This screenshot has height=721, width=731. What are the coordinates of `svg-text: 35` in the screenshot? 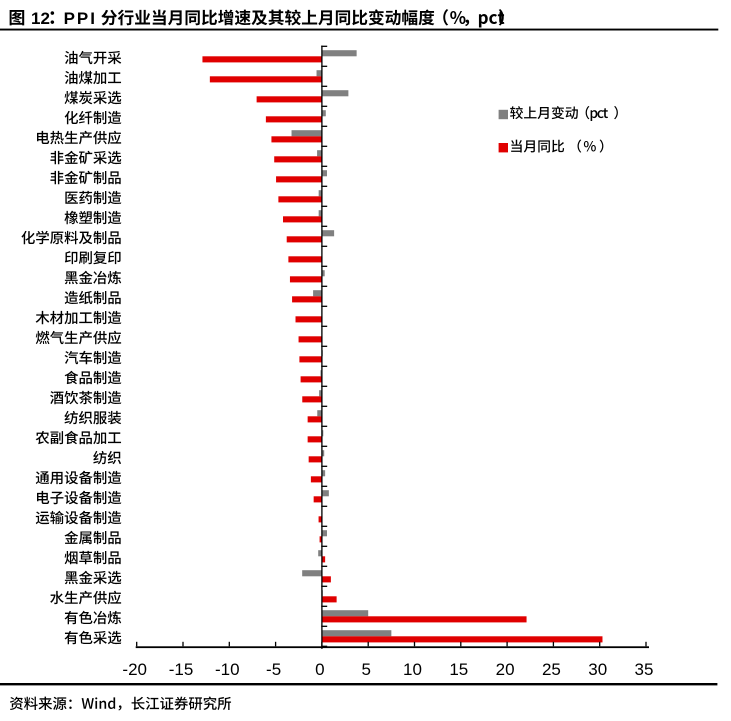 It's located at (644, 669).